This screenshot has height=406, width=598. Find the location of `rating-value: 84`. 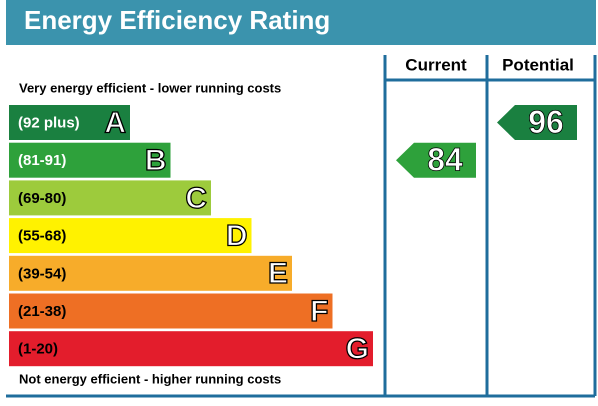

rating-value: 84 is located at coordinates (445, 160).